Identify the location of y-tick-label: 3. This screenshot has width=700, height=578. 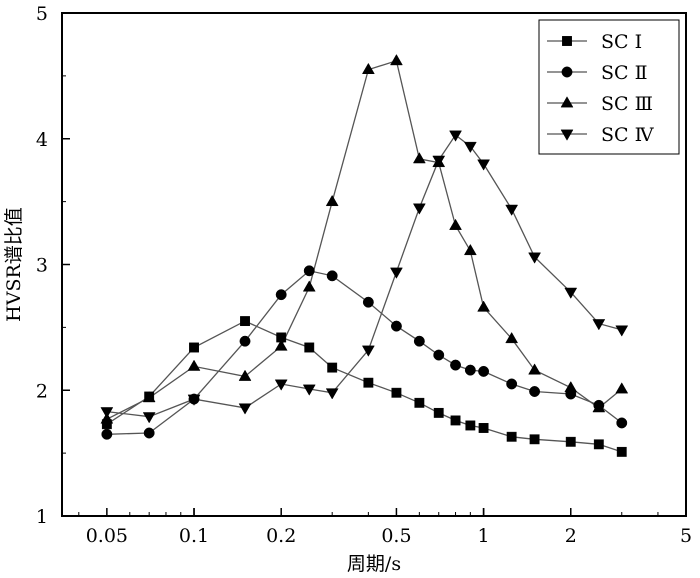
(42, 266).